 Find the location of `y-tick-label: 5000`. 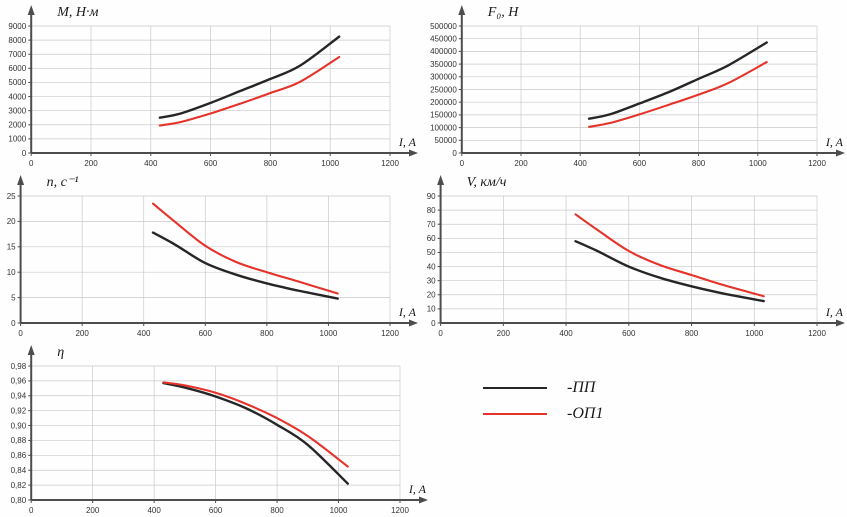

y-tick-label: 5000 is located at coordinates (17, 82).